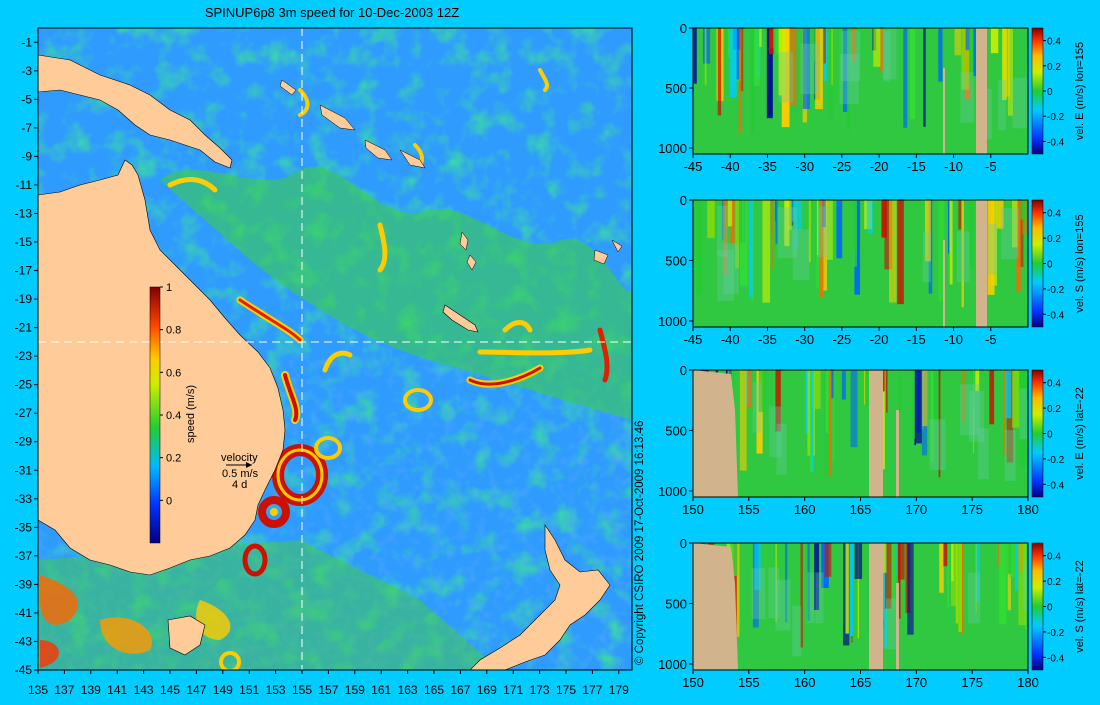 Image resolution: width=1100 pixels, height=705 pixels. I want to click on velocity-key-speed: 0.5 m/s, so click(240, 474).